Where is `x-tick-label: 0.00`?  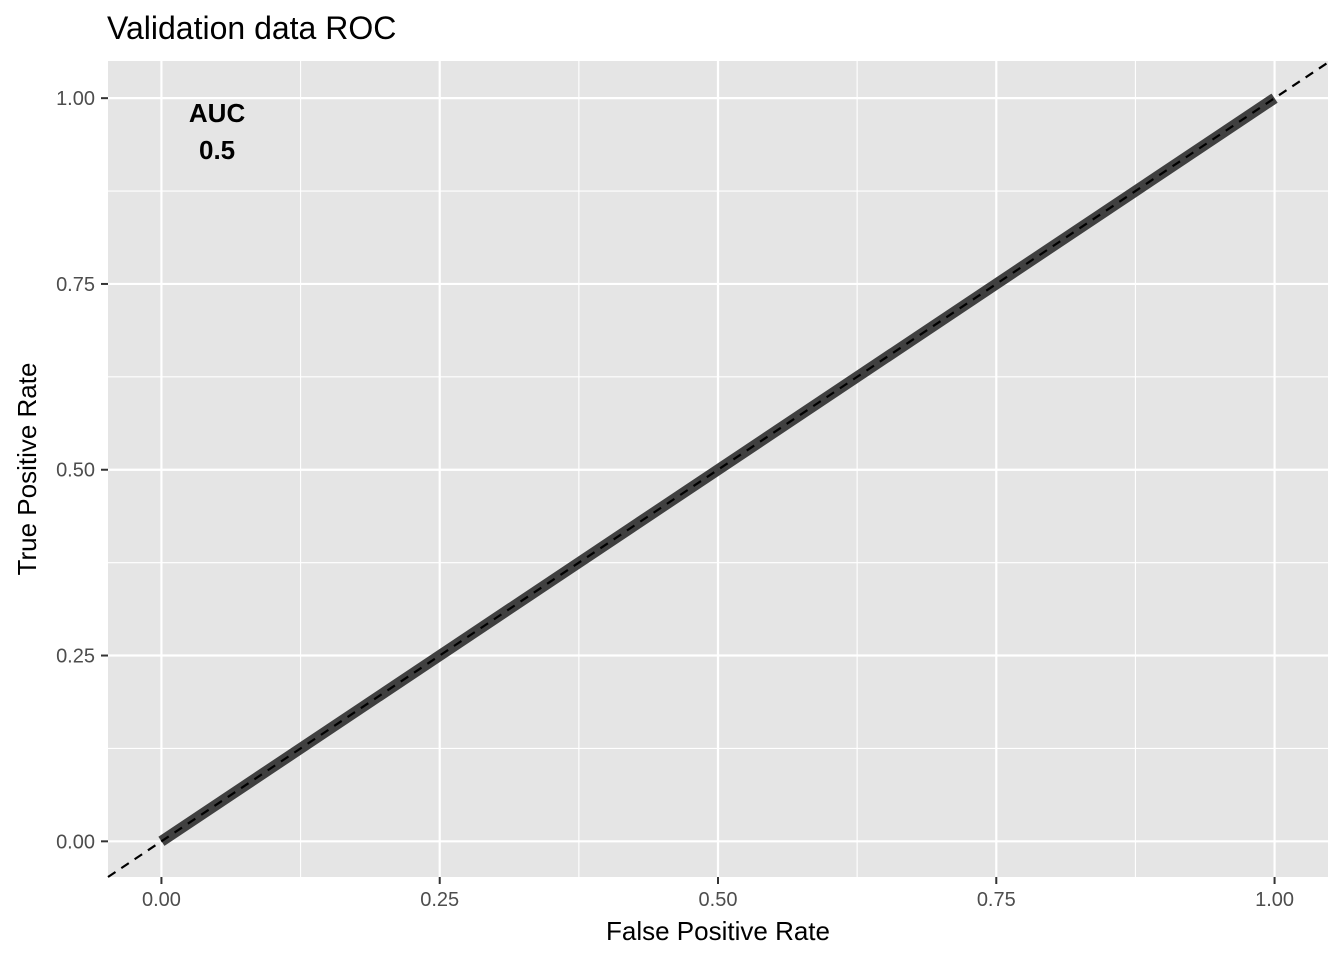
x-tick-label: 0.00 is located at coordinates (161, 900).